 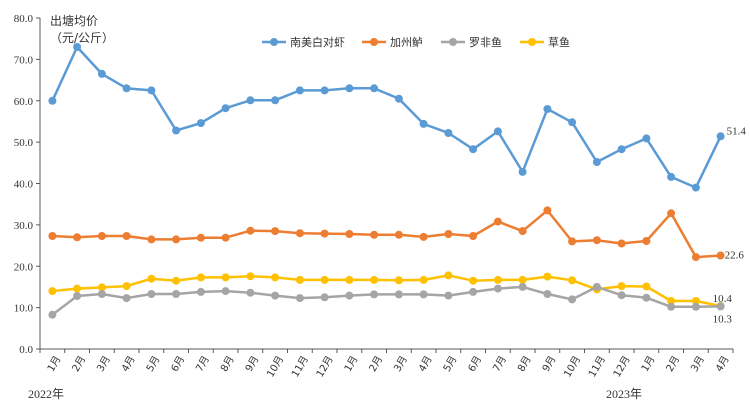 I want to click on legend-item-3: 罗非鱼, so click(x=471, y=42).